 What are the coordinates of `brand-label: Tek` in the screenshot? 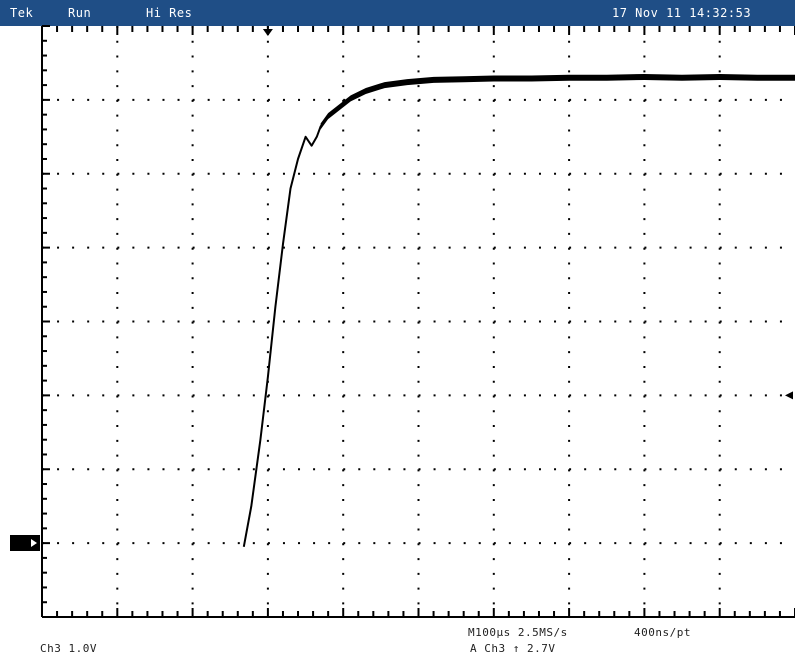 It's located at (22, 13).